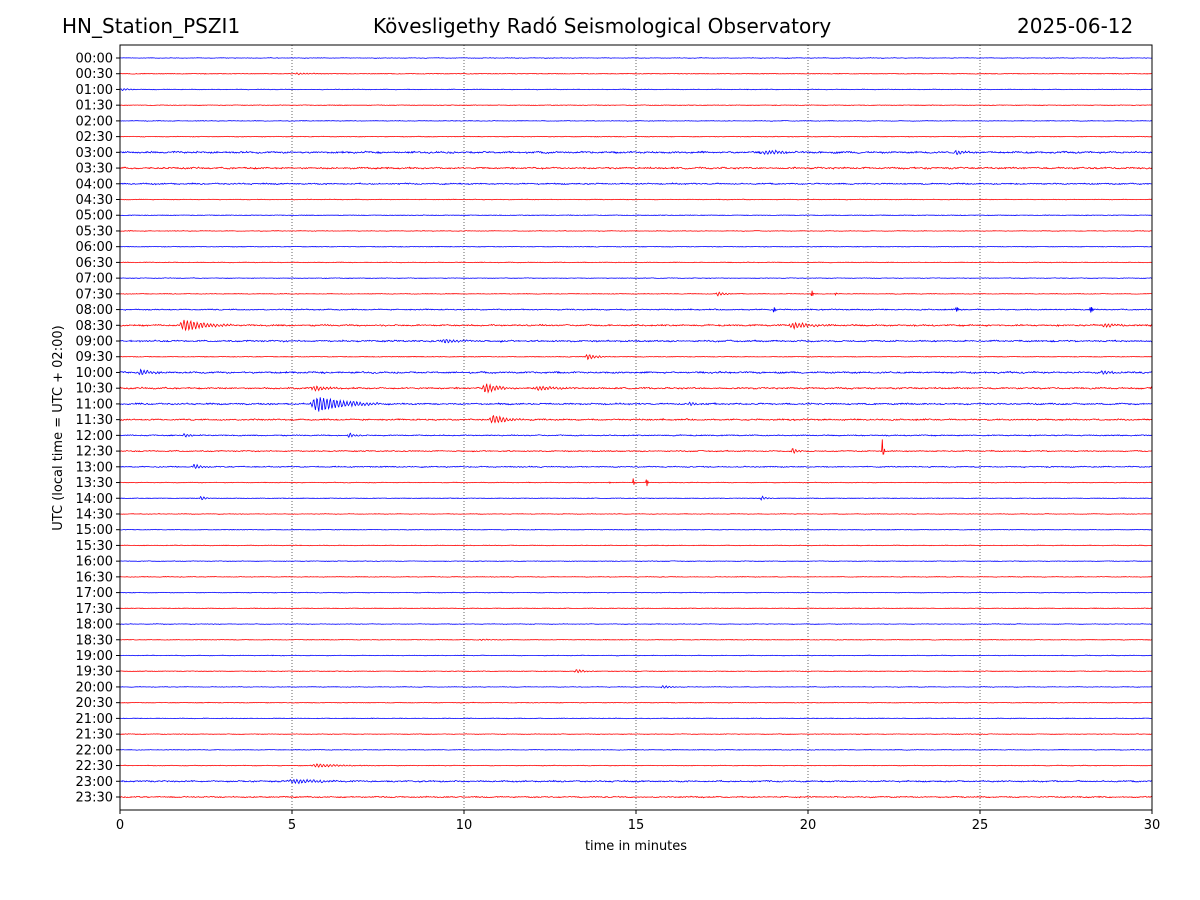 This screenshot has width=1200, height=900. What do you see at coordinates (94, 420) in the screenshot?
I see `y-tick-label: 11:30` at bounding box center [94, 420].